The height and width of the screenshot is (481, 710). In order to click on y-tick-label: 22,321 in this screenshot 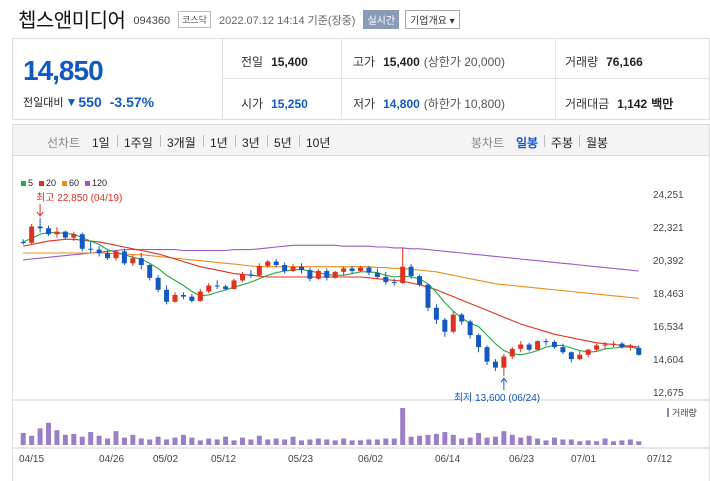, I will do `click(668, 228)`.